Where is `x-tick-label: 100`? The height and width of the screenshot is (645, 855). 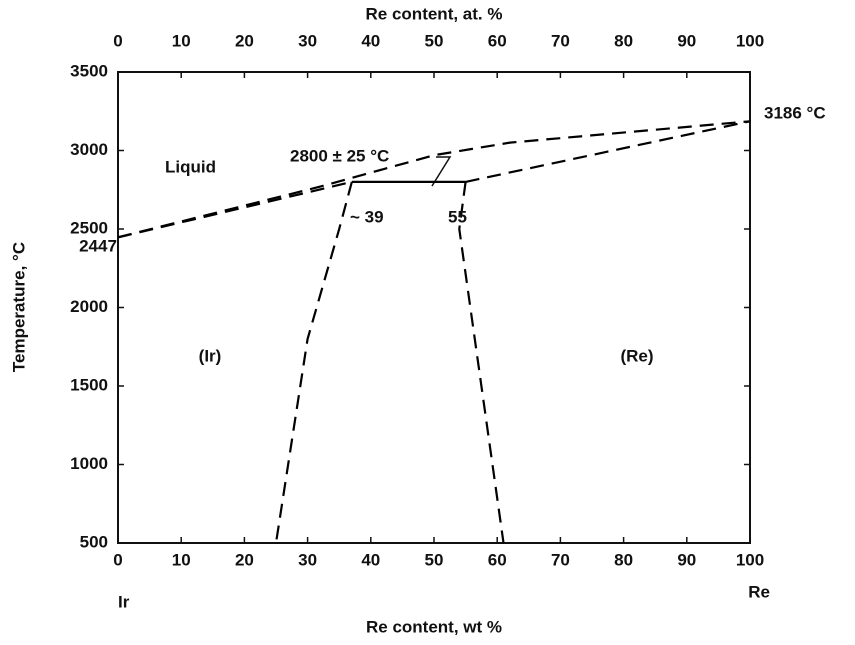
x-tick-label: 100 is located at coordinates (750, 559).